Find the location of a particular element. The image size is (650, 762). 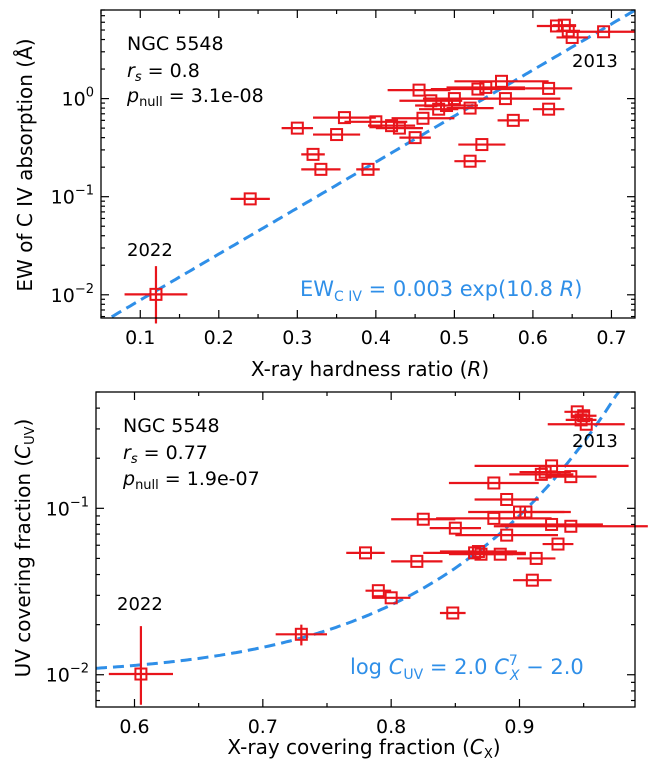

y-tick-label: 10⁻¹ is located at coordinates (72, 196).